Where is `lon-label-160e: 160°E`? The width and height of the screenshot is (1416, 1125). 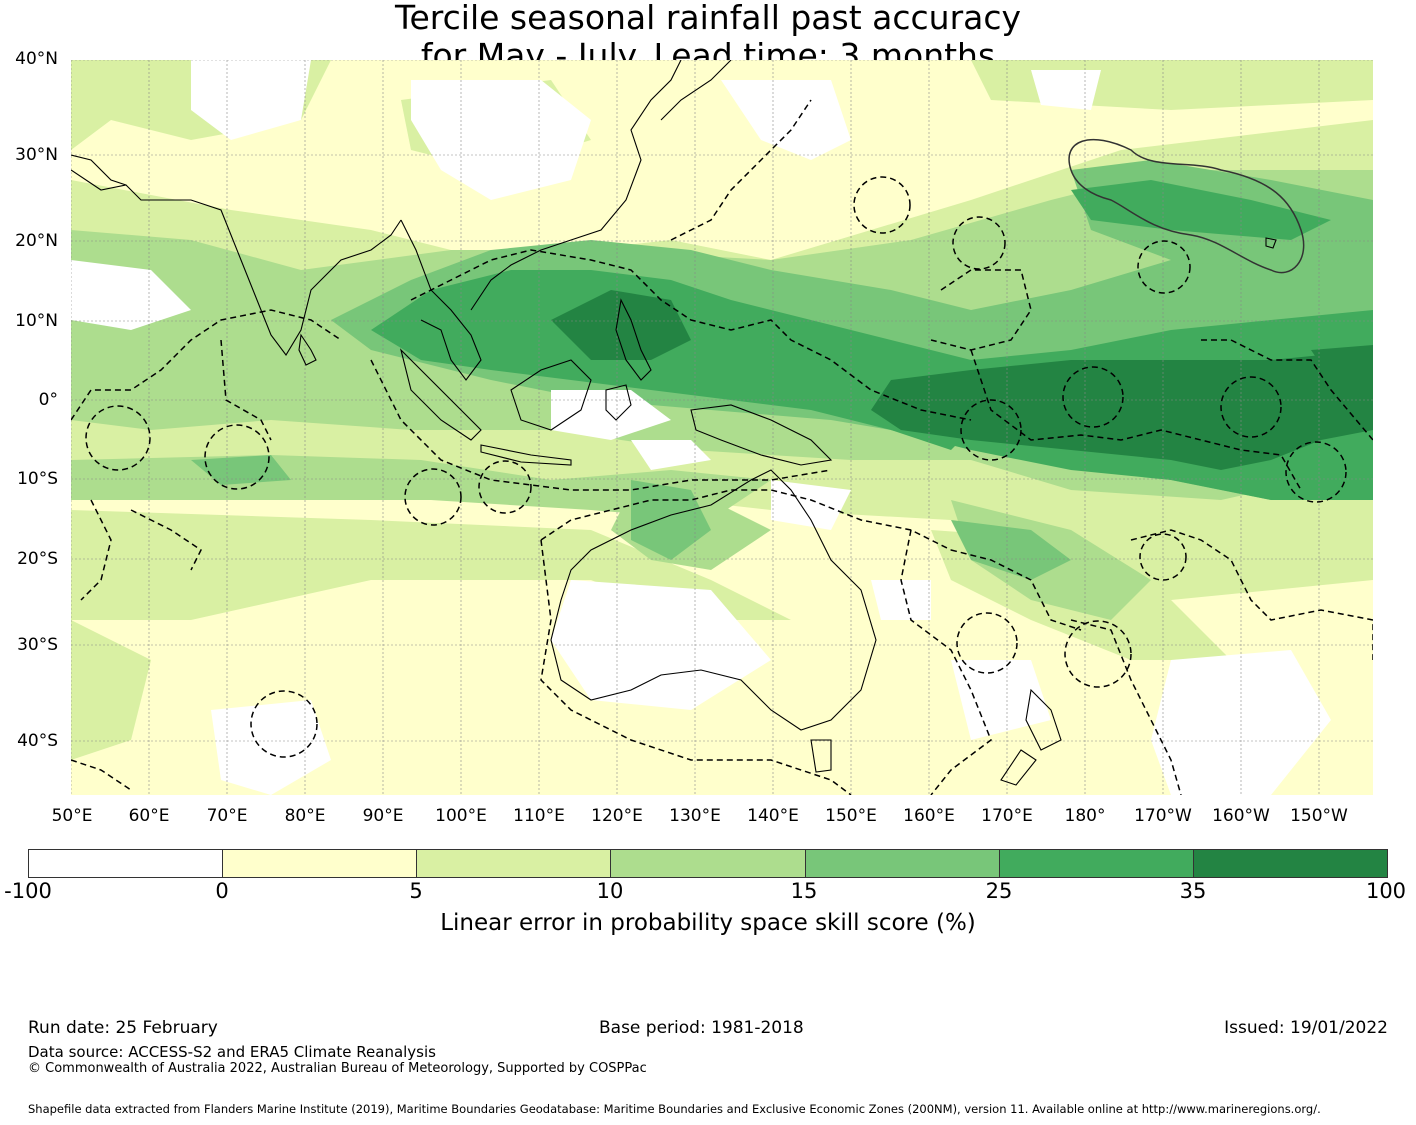
lon-label-160e: 160°E is located at coordinates (929, 816).